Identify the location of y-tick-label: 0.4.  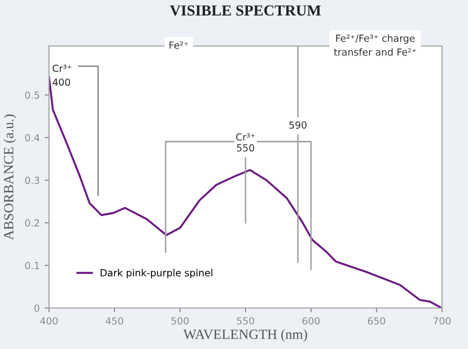
(32, 138).